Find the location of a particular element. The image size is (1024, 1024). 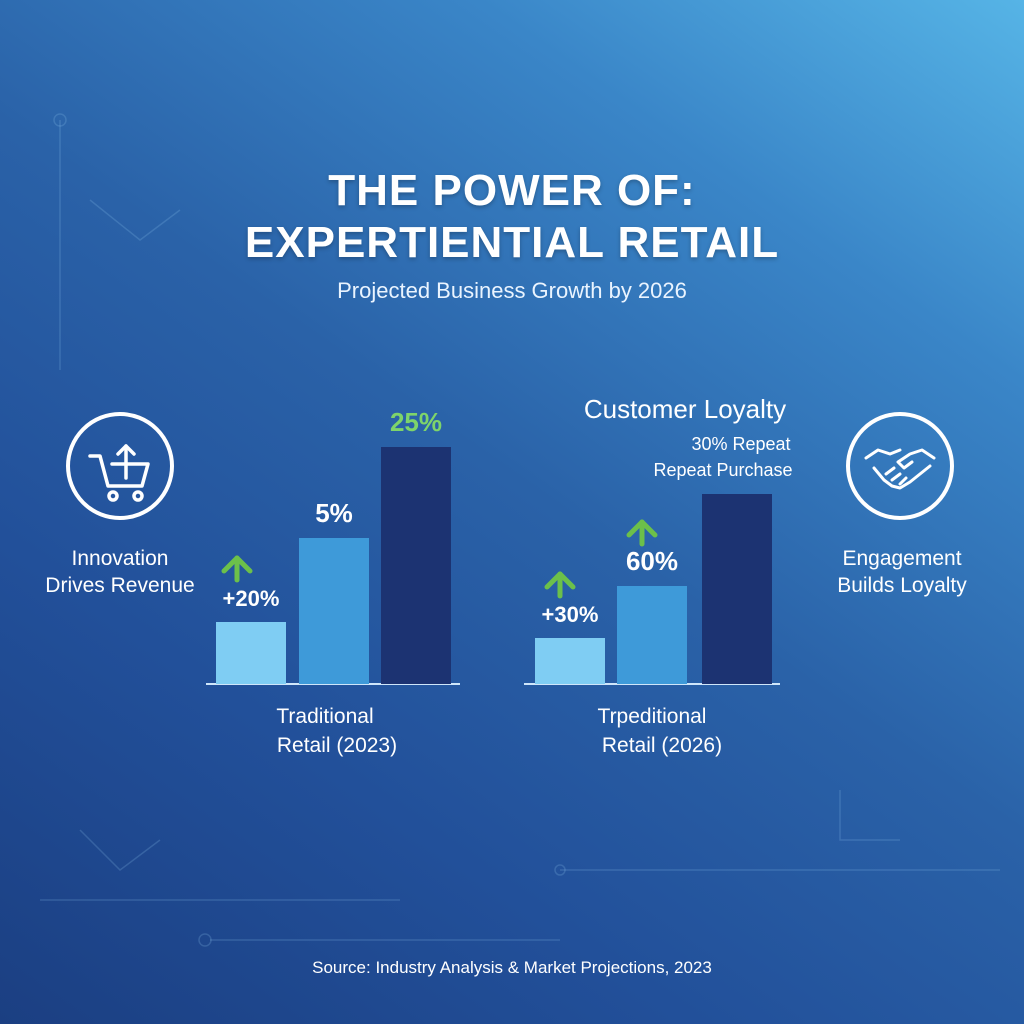

chart-2026-xlabel-line-2: Retail (2026) is located at coordinates (662, 745).